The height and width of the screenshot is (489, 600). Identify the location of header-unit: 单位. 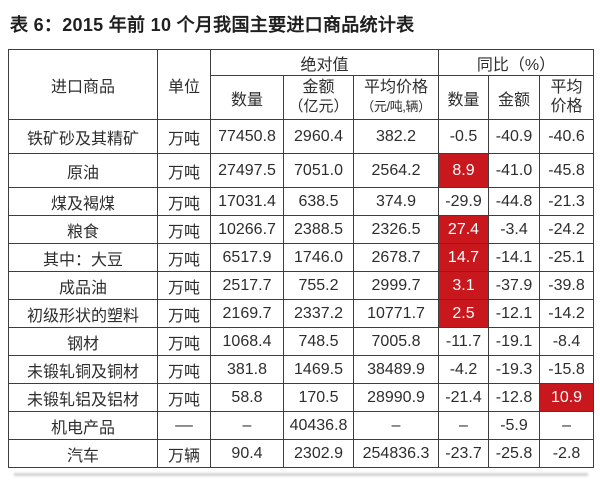
(184, 84).